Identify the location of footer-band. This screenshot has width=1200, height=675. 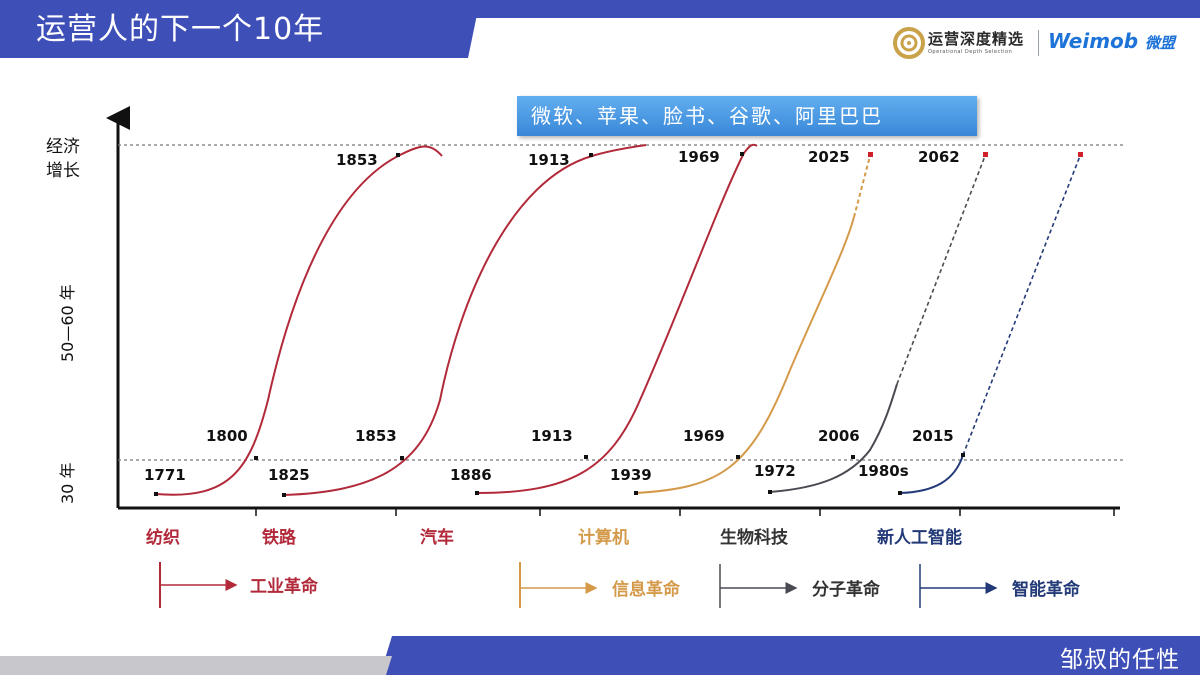
(600, 655).